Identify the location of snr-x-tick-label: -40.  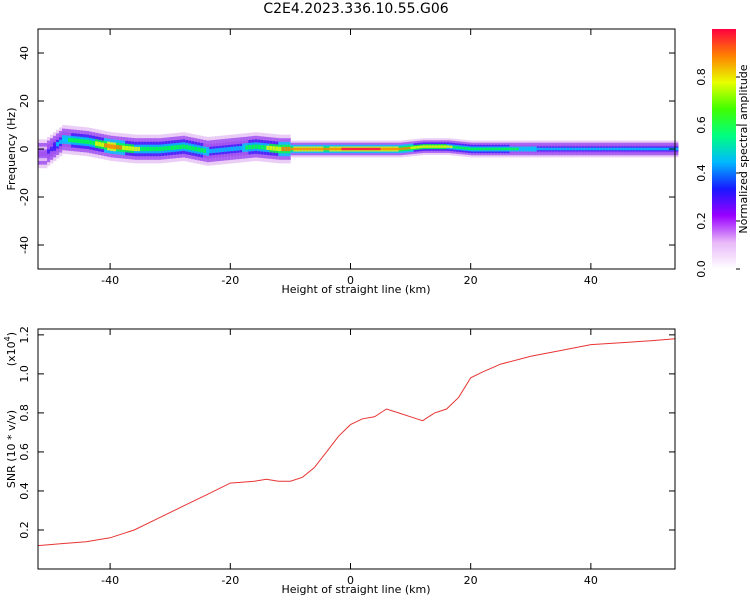
(110, 580).